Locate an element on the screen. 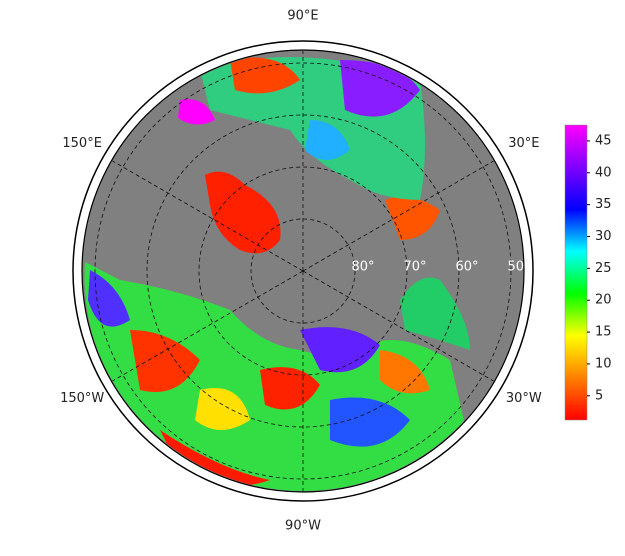 This screenshot has height=556, width=625. longitude-label: 150°W is located at coordinates (82, 398).